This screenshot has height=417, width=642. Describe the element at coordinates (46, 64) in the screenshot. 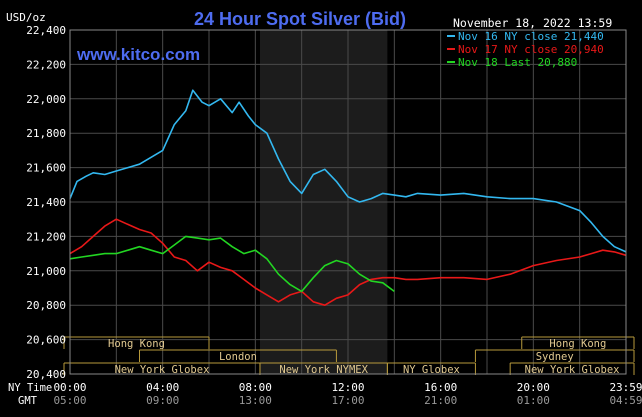

I see `y-tick-label: 22,200` at that location.